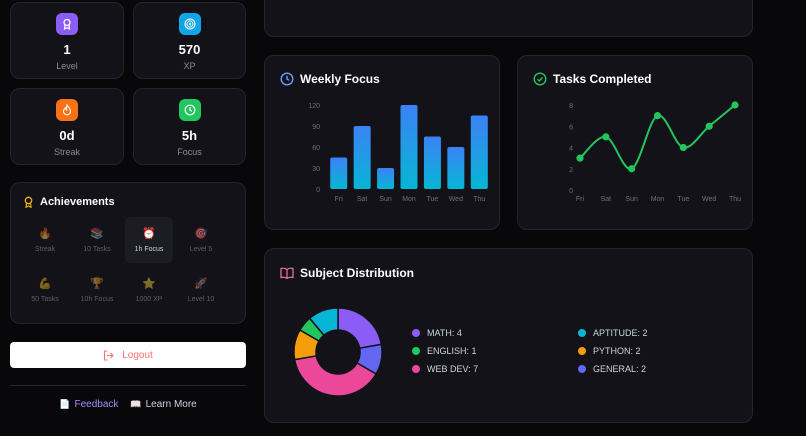 This screenshot has height=436, width=806. Describe the element at coordinates (67, 24) in the screenshot. I see `medal-icon` at that location.